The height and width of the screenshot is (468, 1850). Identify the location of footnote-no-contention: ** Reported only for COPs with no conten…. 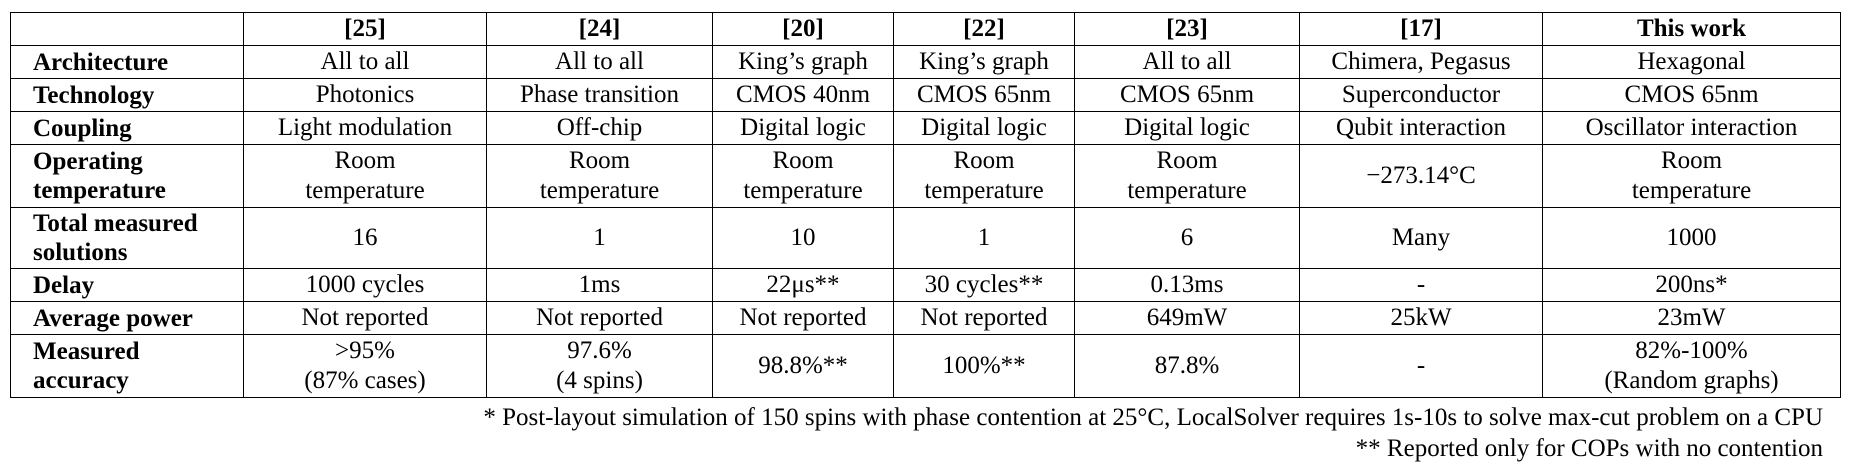
(1589, 448).